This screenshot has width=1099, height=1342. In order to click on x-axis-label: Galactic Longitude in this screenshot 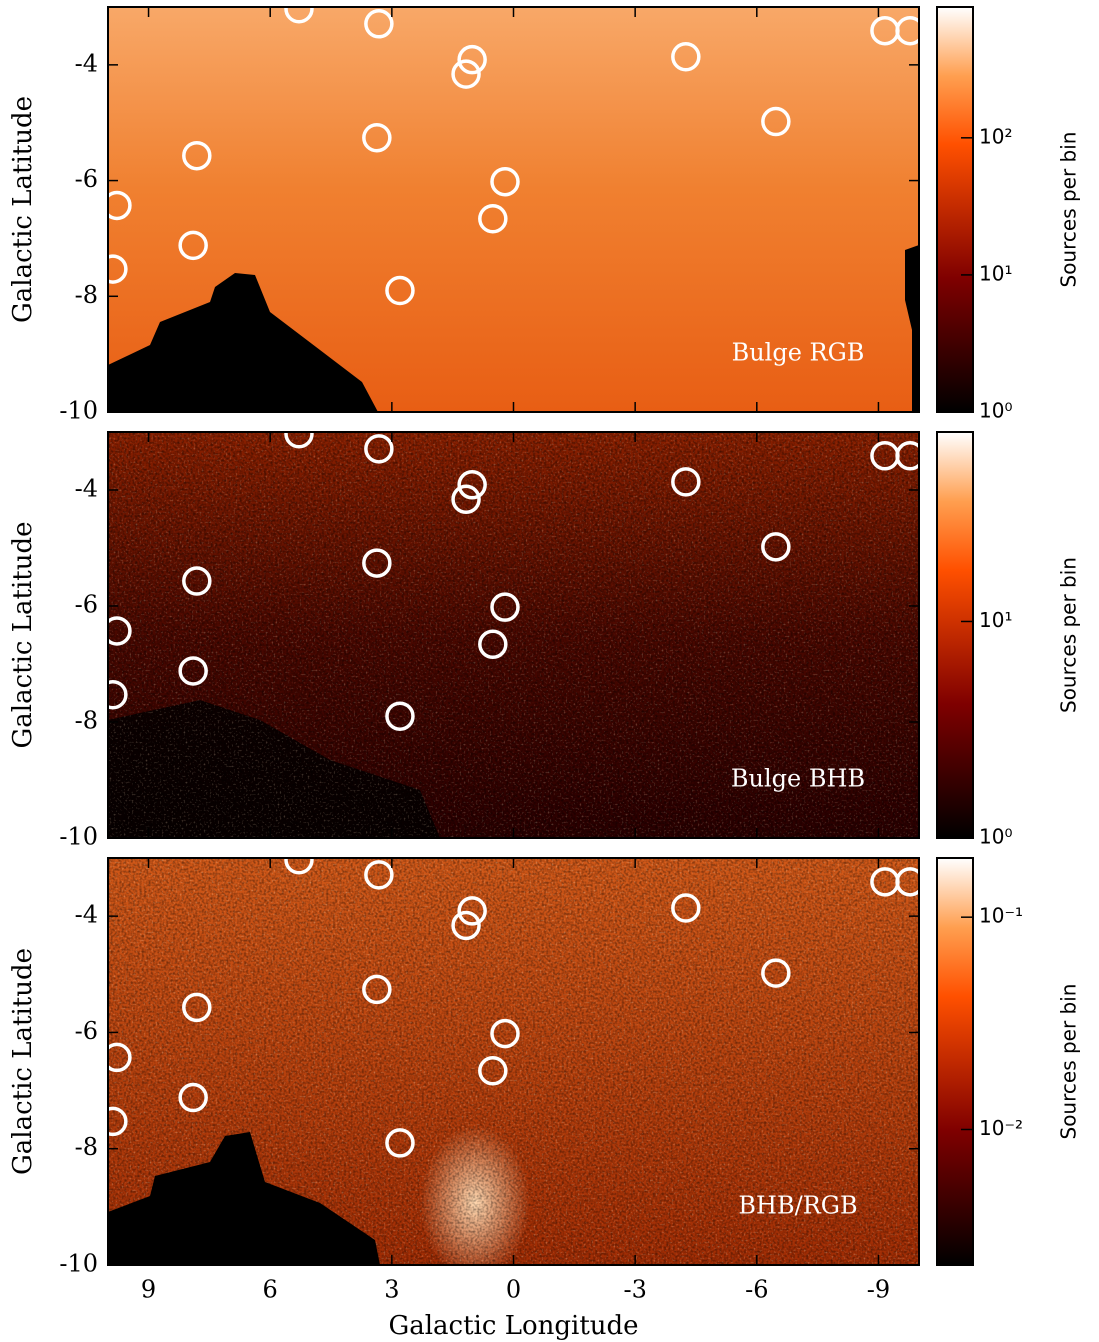, I will do `click(513, 1326)`.